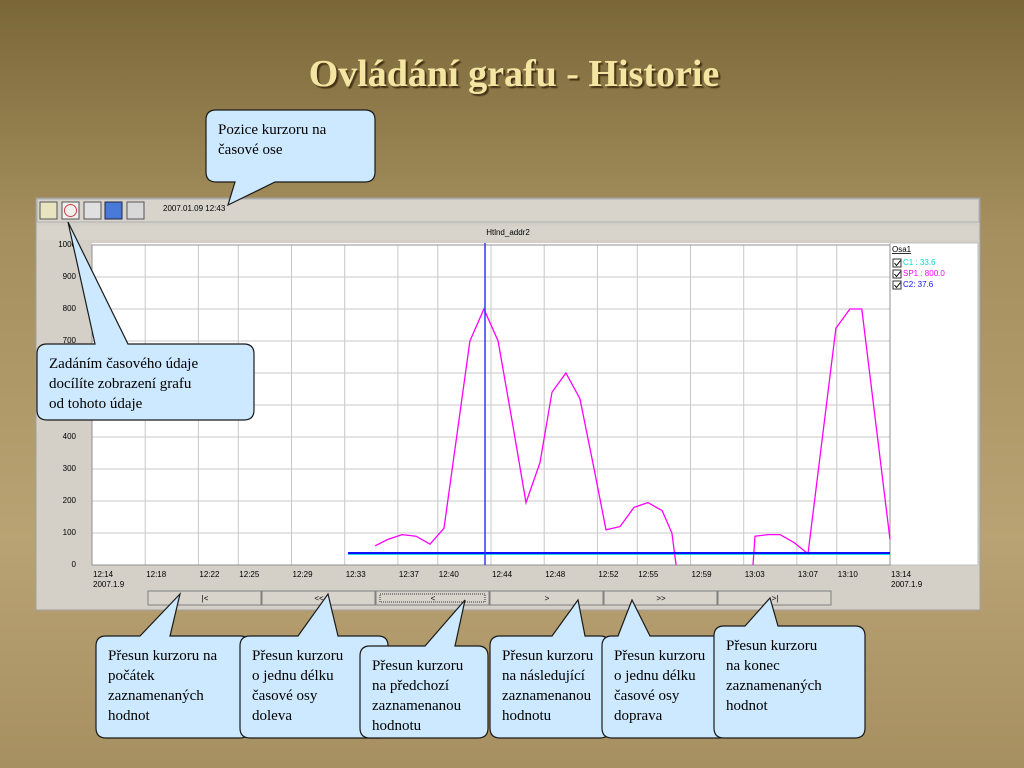 Image resolution: width=1024 pixels, height=768 pixels. Describe the element at coordinates (901, 574) in the screenshot. I see `x-tick-label: 13:14` at that location.